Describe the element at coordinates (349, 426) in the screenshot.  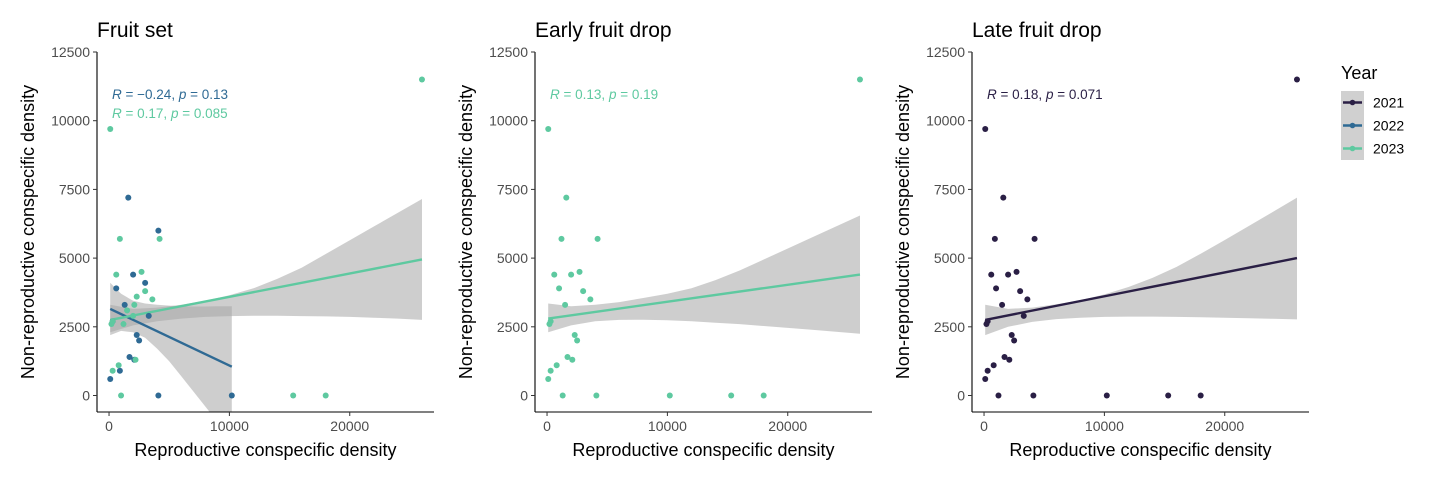
I see `x-tick-label: 20000` at that location.